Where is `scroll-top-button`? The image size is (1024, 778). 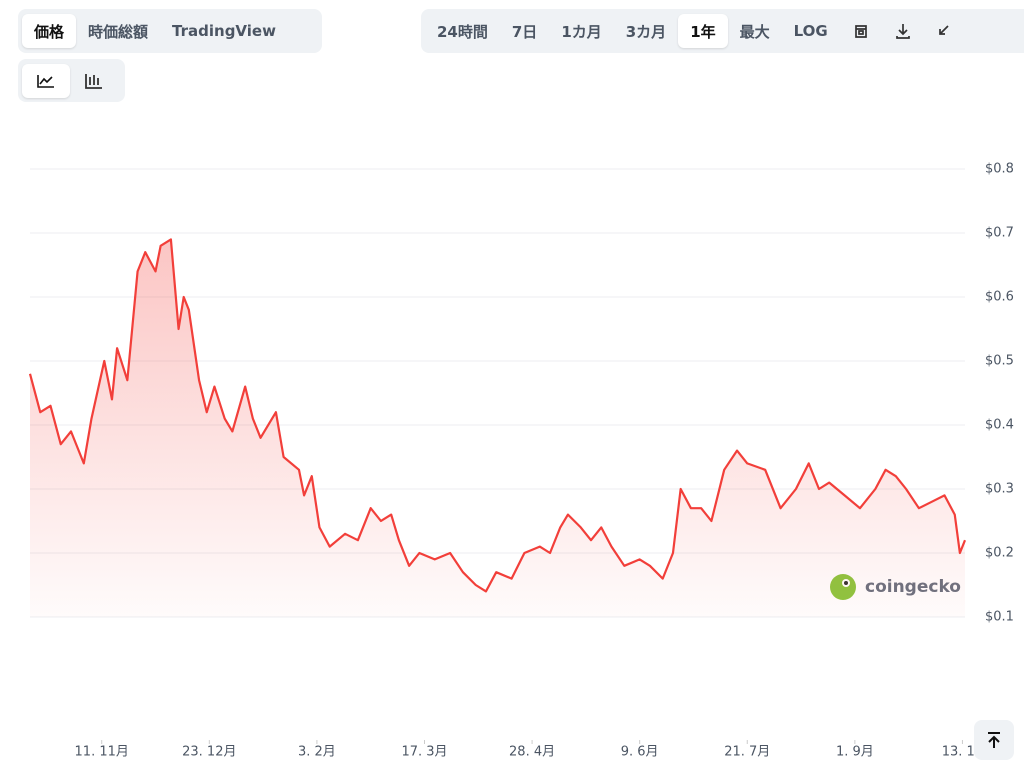
scroll-top-button is located at coordinates (994, 740).